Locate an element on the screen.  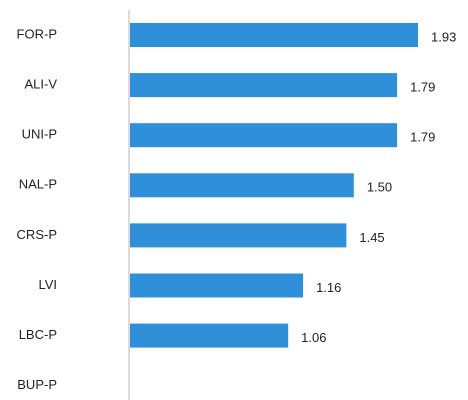
category-label: UNI-P is located at coordinates (39, 134).